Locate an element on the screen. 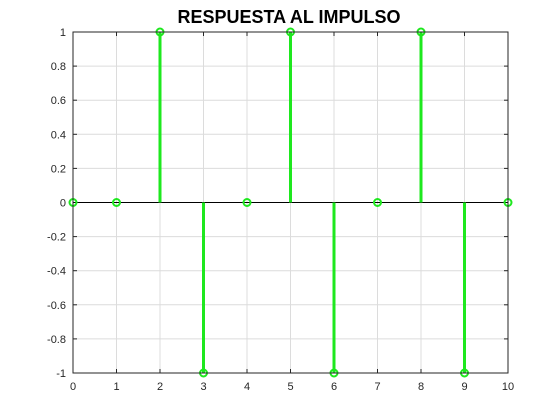 The height and width of the screenshot is (420, 560). y-tick-label: 0.6 is located at coordinates (58, 101).